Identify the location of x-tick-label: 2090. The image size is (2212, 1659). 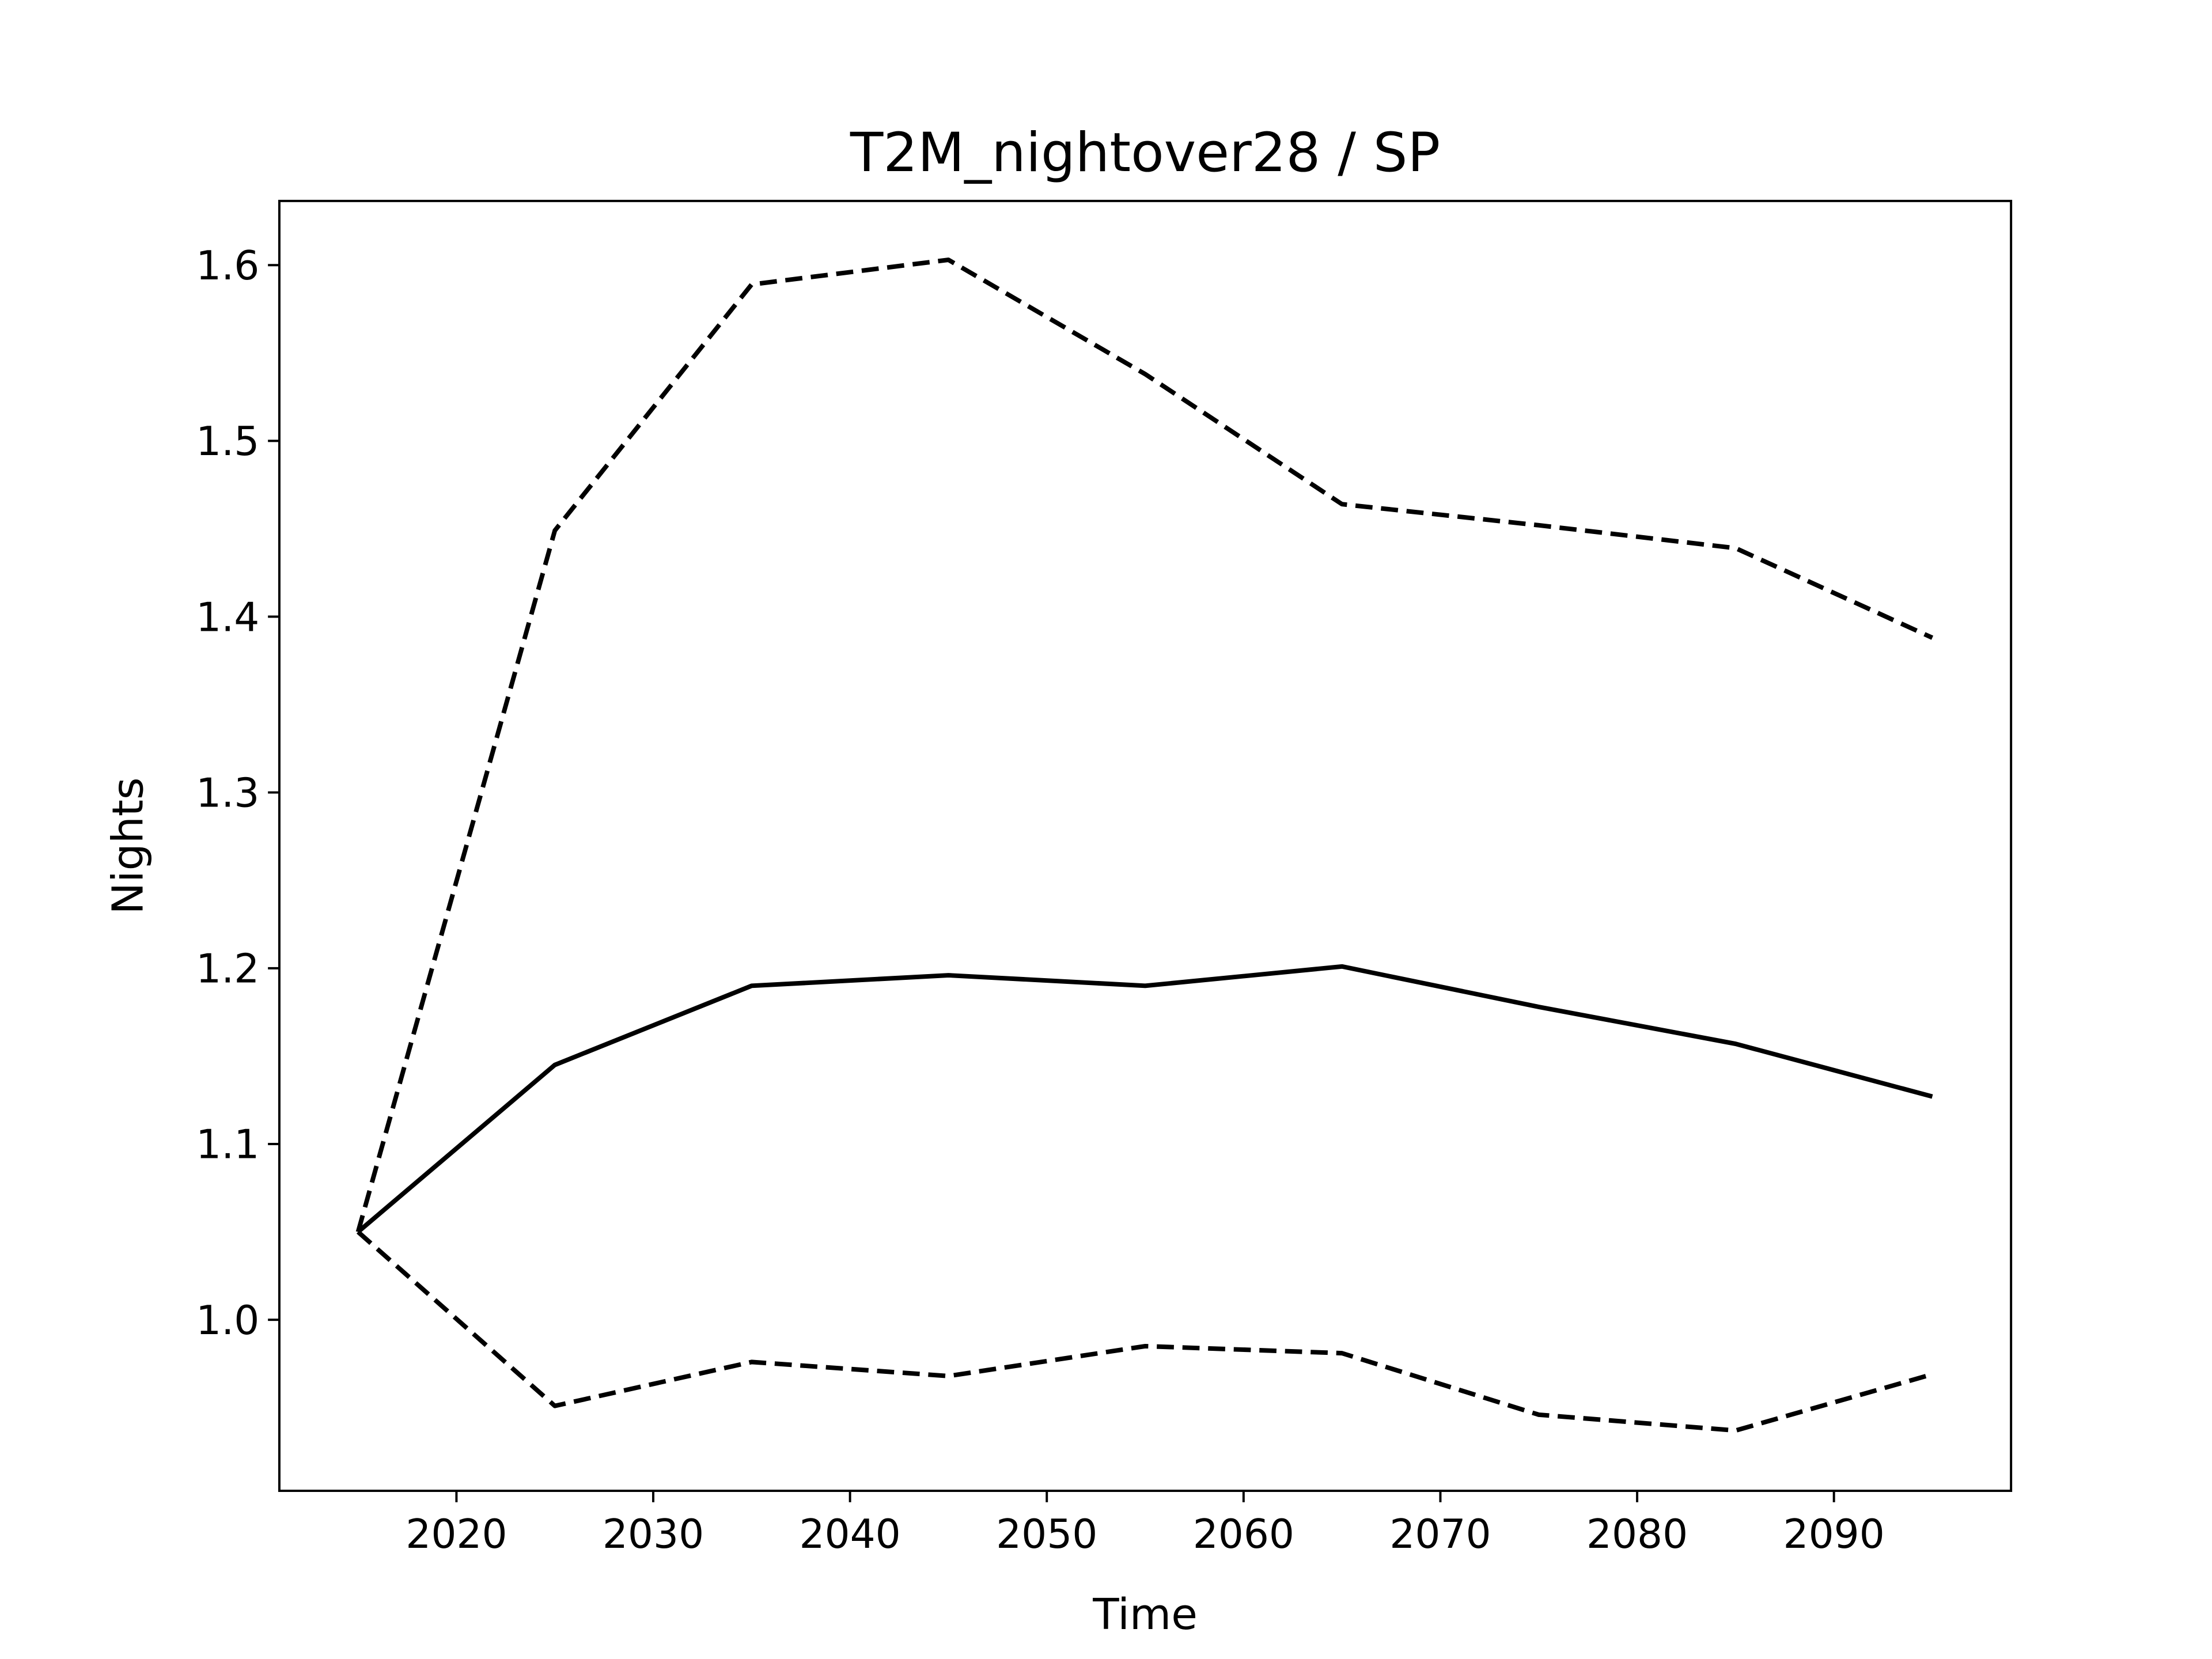
(1834, 1535).